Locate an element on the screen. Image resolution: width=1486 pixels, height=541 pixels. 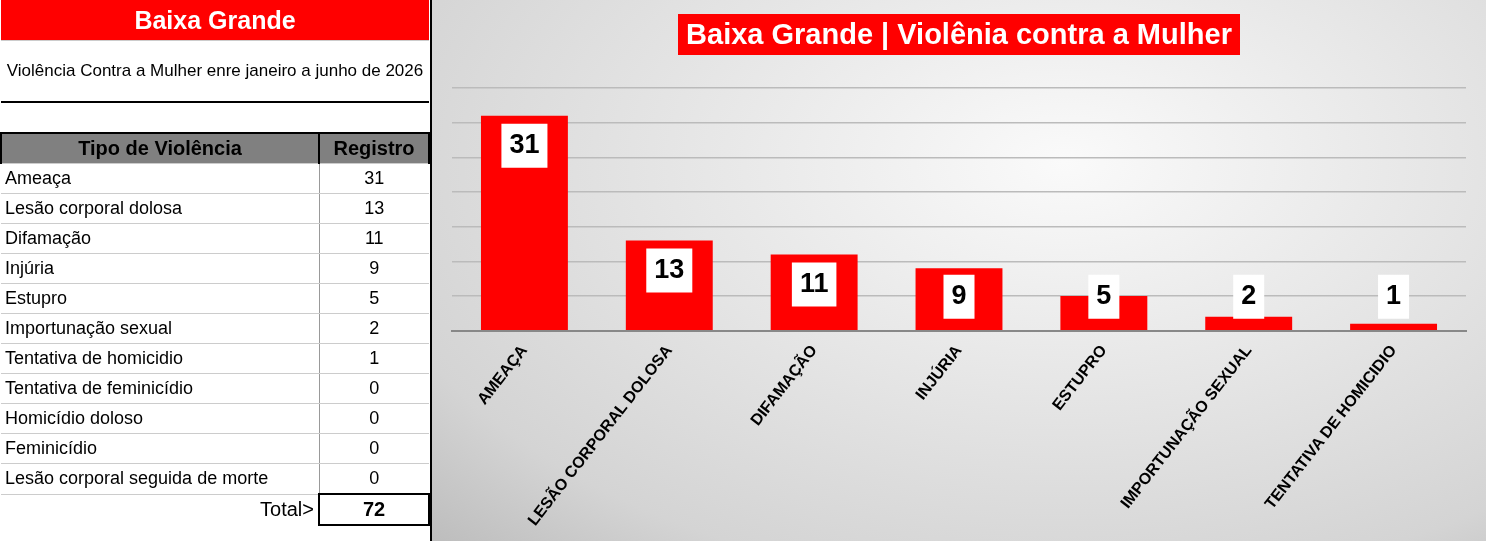
category-label: Injúria is located at coordinates (160, 268).